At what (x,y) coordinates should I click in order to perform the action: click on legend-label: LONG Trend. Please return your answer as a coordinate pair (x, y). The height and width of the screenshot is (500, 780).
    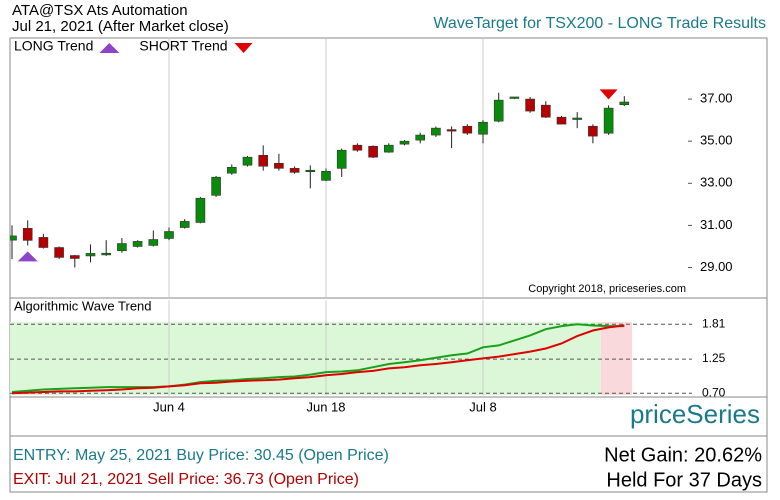
    Looking at the image, I should click on (53, 46).